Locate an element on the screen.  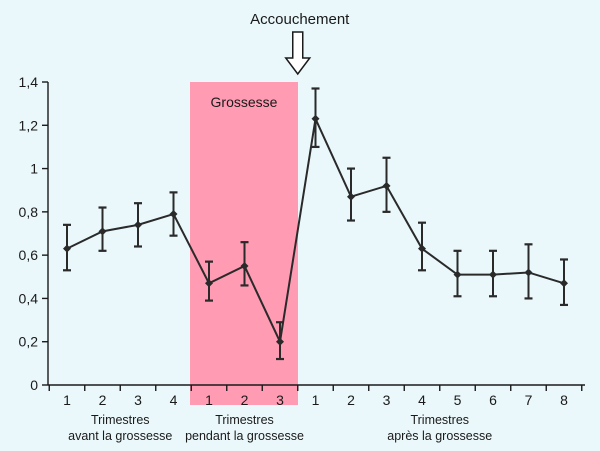
x-ticks: 1 2 3 4 1 2 3 1 2 3 4 5 6 7 8 is located at coordinates (315, 396).